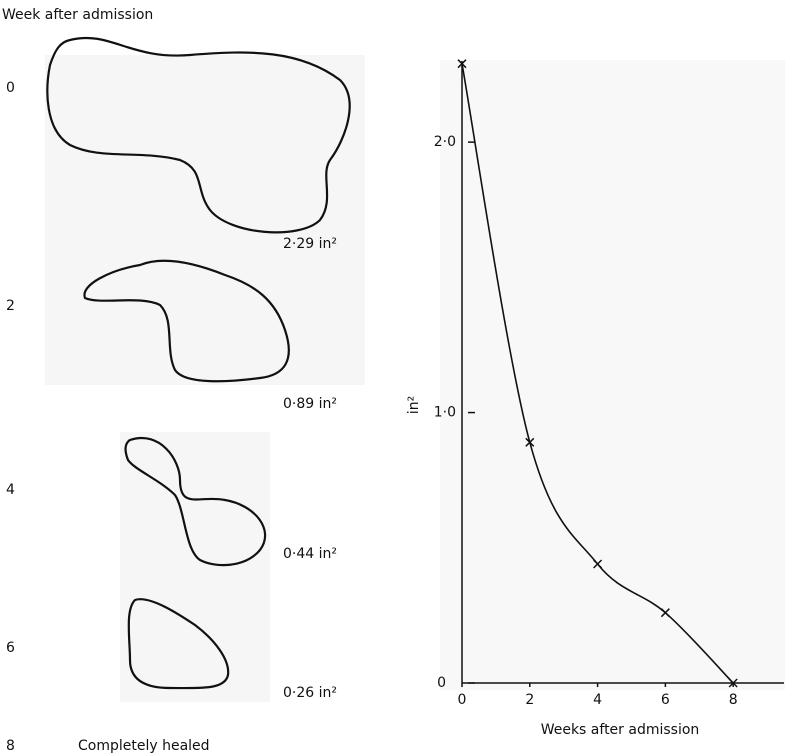 This screenshot has height=756, width=787. What do you see at coordinates (445, 413) in the screenshot?
I see `y-tick-label: 1·0` at bounding box center [445, 413].